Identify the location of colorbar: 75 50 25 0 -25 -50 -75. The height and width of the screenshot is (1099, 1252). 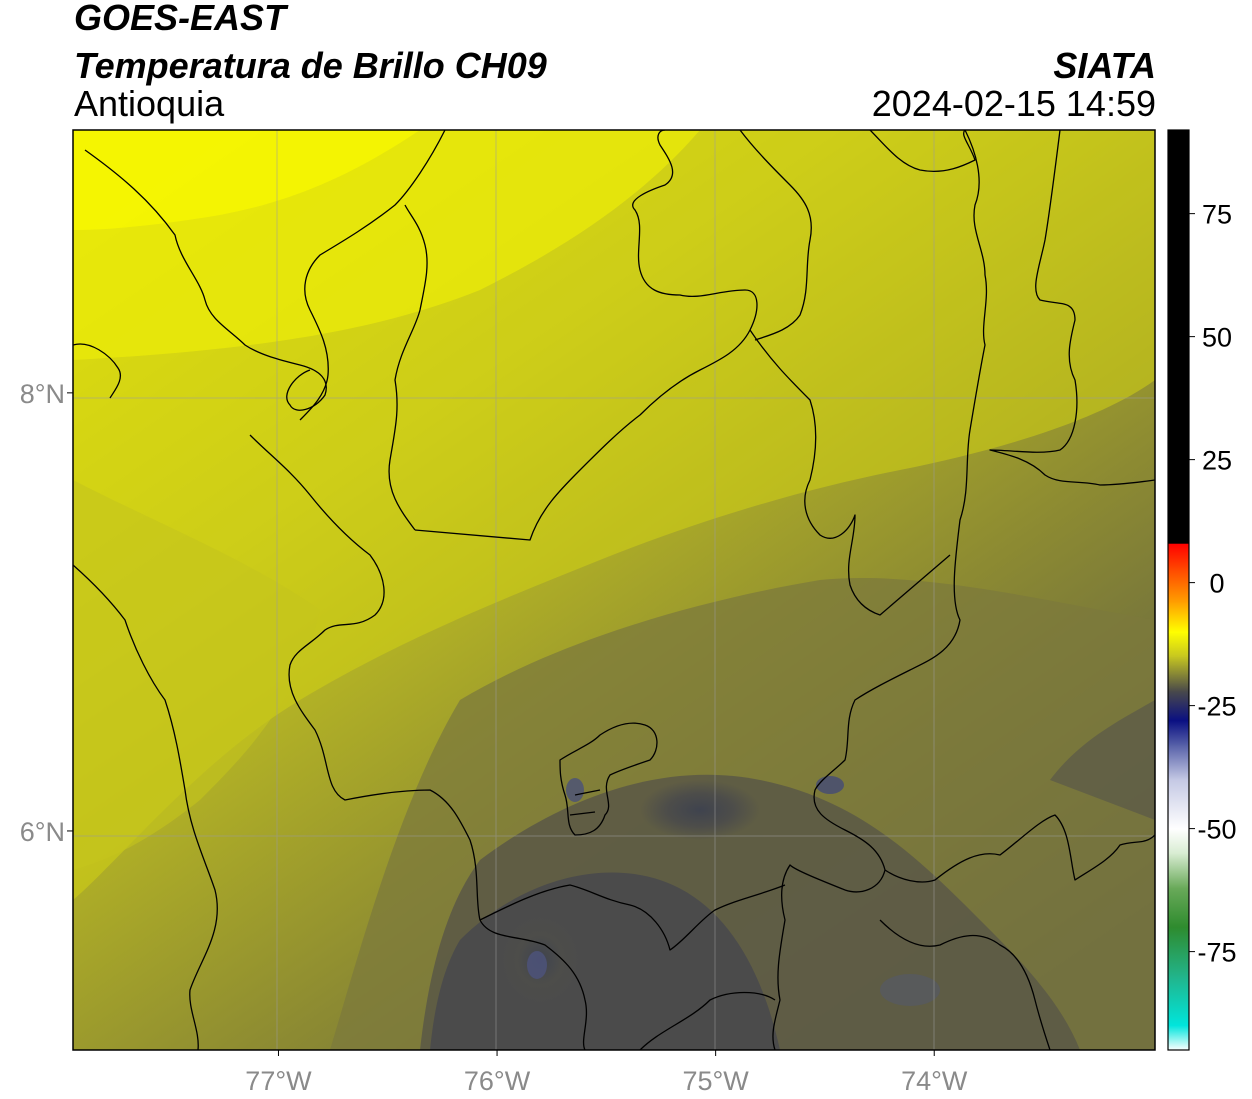
(1202, 590).